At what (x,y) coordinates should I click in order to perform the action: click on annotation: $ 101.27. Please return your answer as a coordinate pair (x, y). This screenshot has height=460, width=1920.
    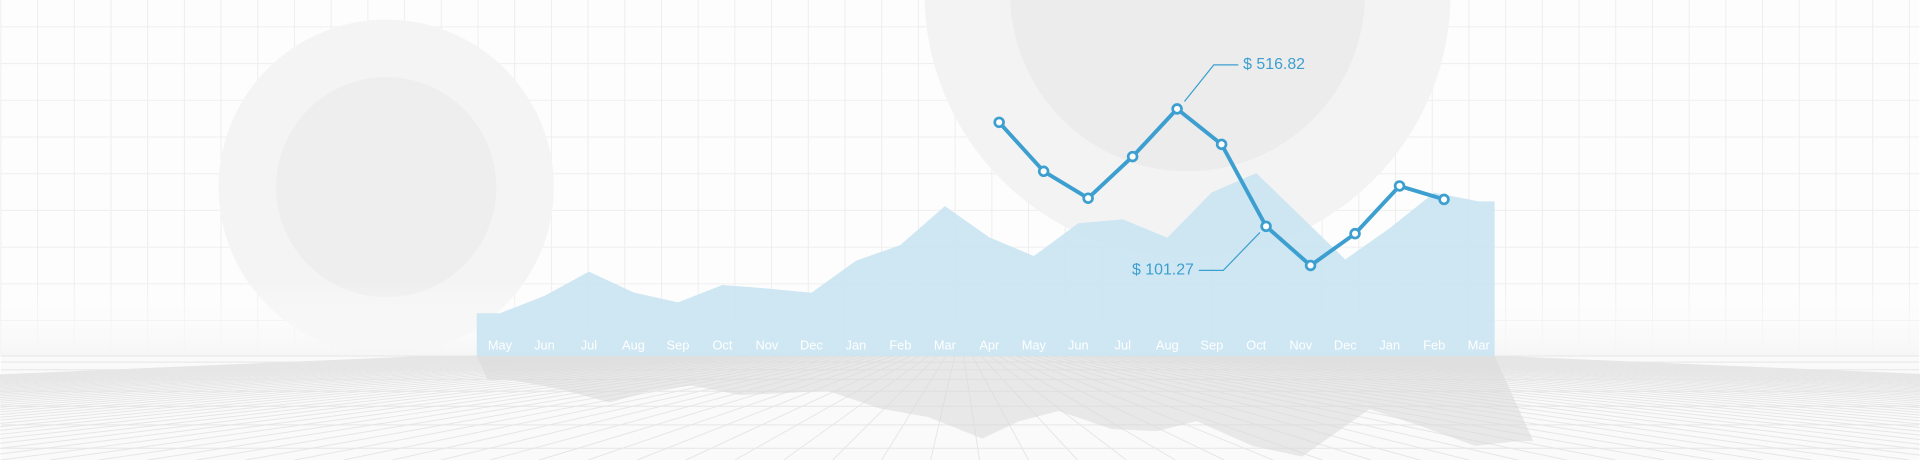
    Looking at the image, I should click on (1163, 270).